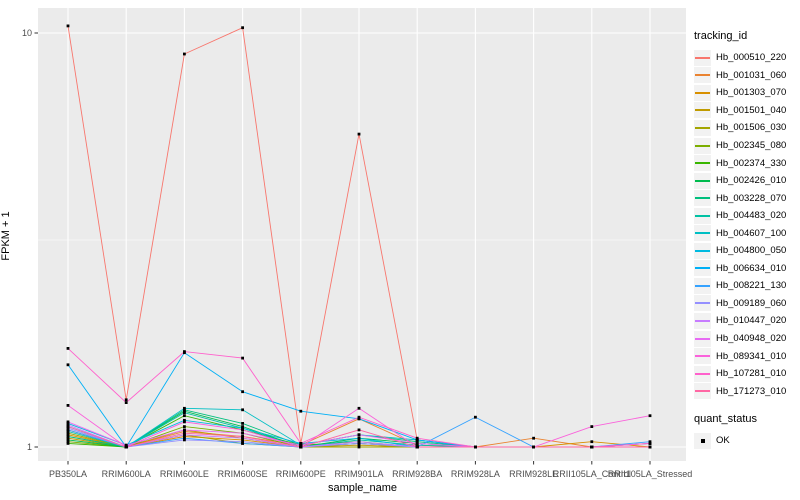  What do you see at coordinates (751, 233) in the screenshot?
I see `legend-item-label: Hb_004607_100` at bounding box center [751, 233].